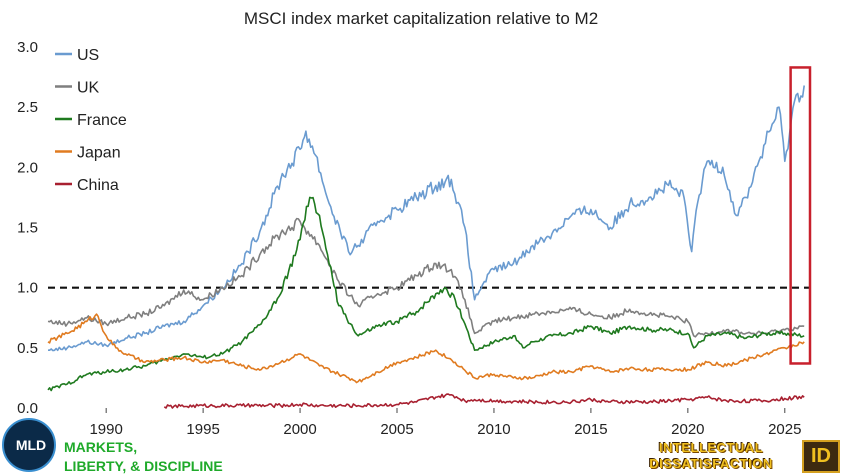  Describe the element at coordinates (27, 348) in the screenshot. I see `y-tick-label: 0.5` at that location.